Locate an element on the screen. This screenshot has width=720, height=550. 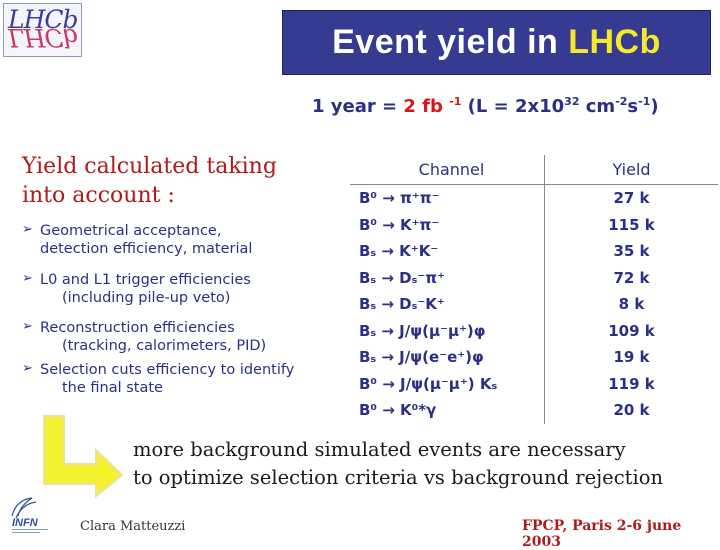
table-row: B⁰ → K⁰*γ 20 k is located at coordinates (534, 410).